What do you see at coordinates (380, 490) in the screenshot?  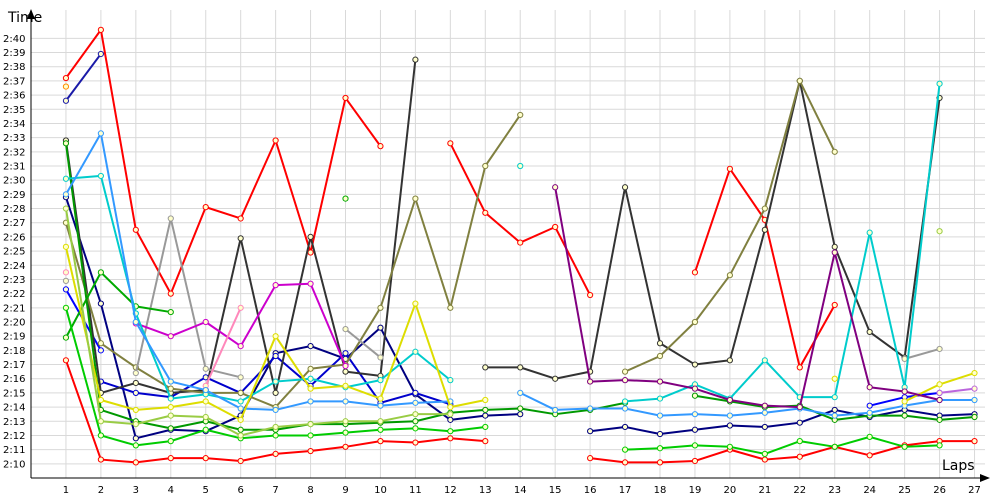 I see `x-tick-label: 10` at bounding box center [380, 490].